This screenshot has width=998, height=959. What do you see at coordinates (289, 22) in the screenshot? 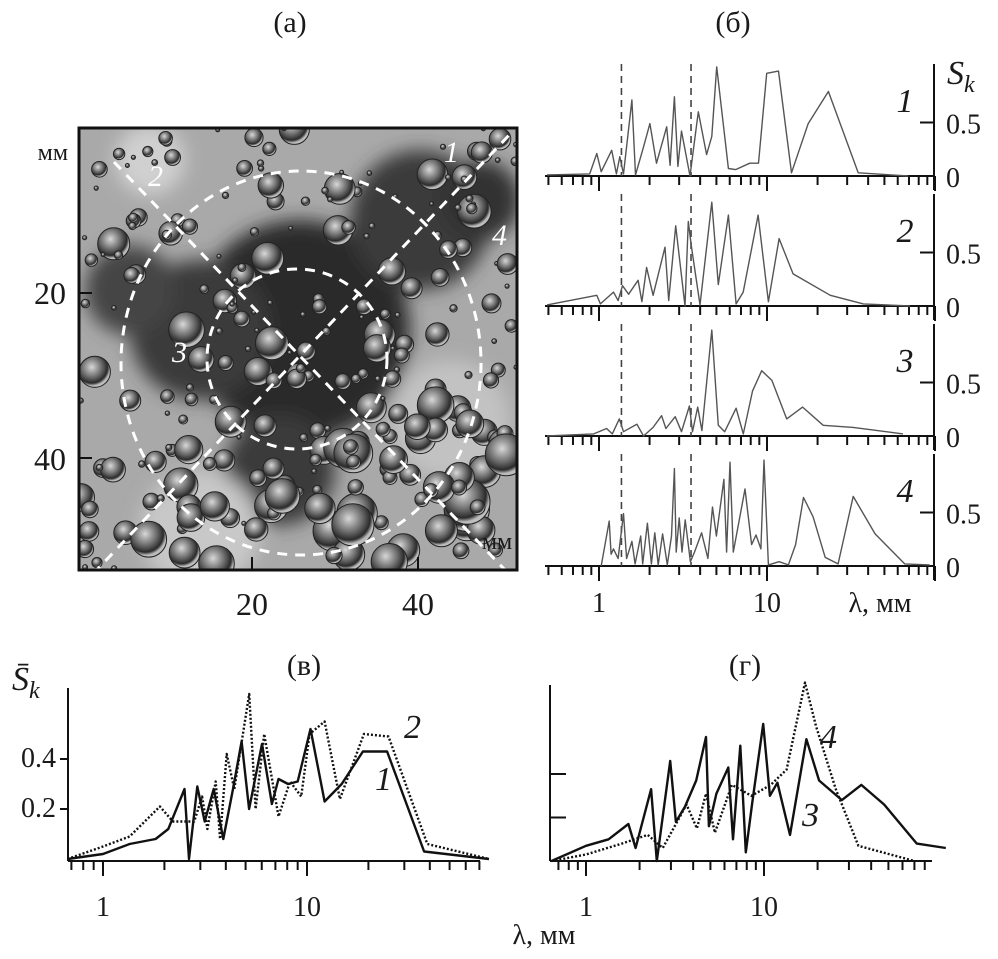
I see `panel-a-title: (а)` at bounding box center [289, 22].